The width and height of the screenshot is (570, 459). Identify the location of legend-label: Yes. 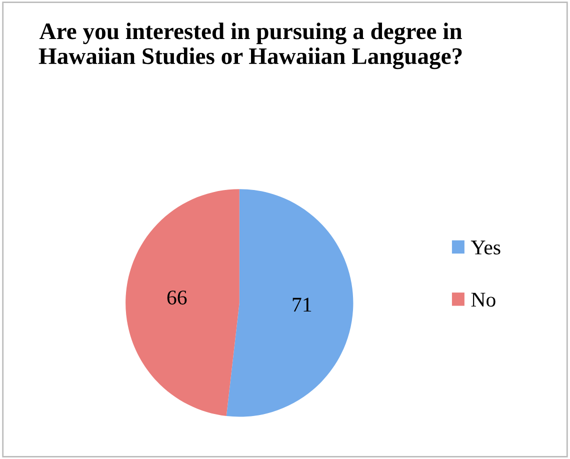
(485, 247).